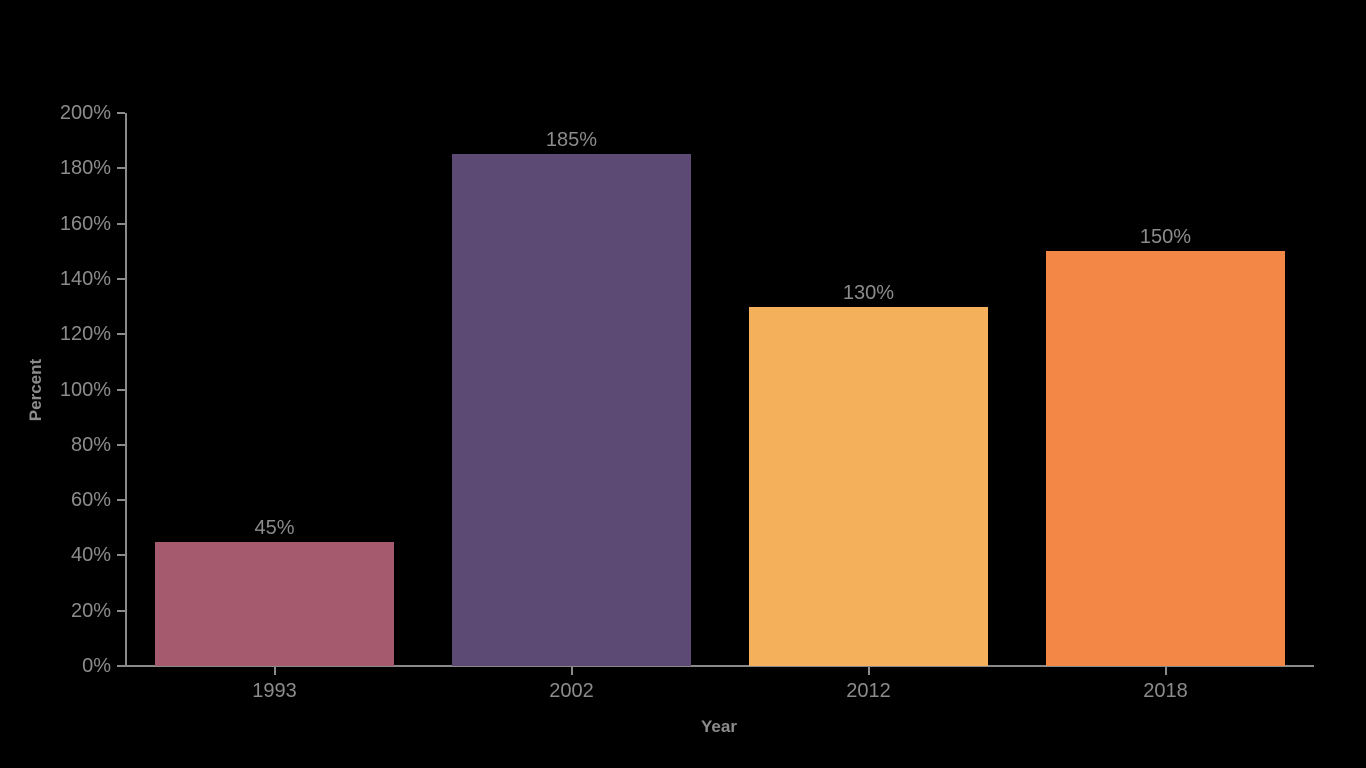 This screenshot has width=1366, height=768. What do you see at coordinates (571, 691) in the screenshot?
I see `x-tick-label: 2002` at bounding box center [571, 691].